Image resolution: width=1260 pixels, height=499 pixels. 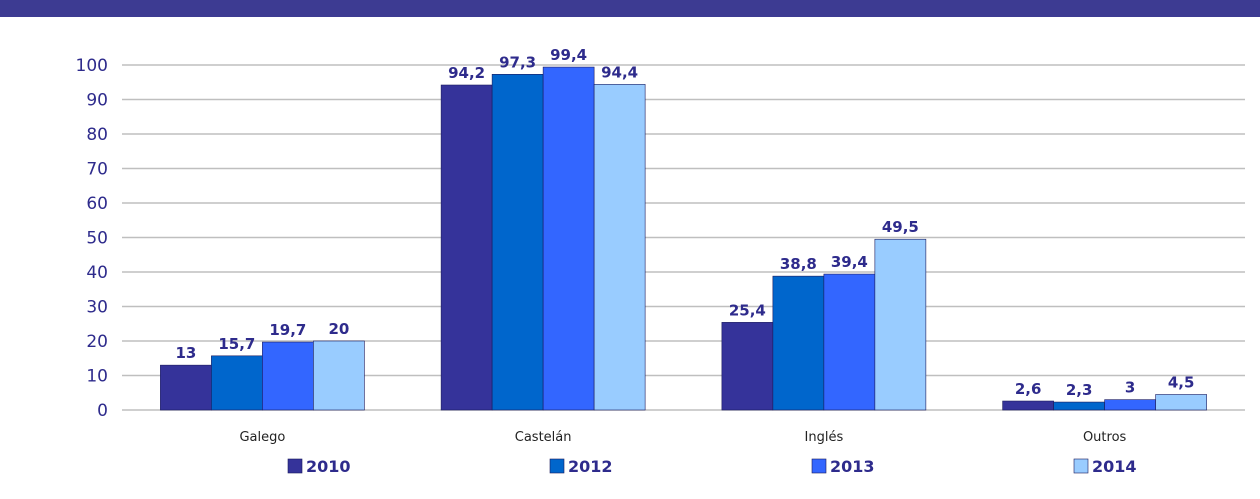 What do you see at coordinates (92, 66) in the screenshot?
I see `y-tick-label: 100` at bounding box center [92, 66].